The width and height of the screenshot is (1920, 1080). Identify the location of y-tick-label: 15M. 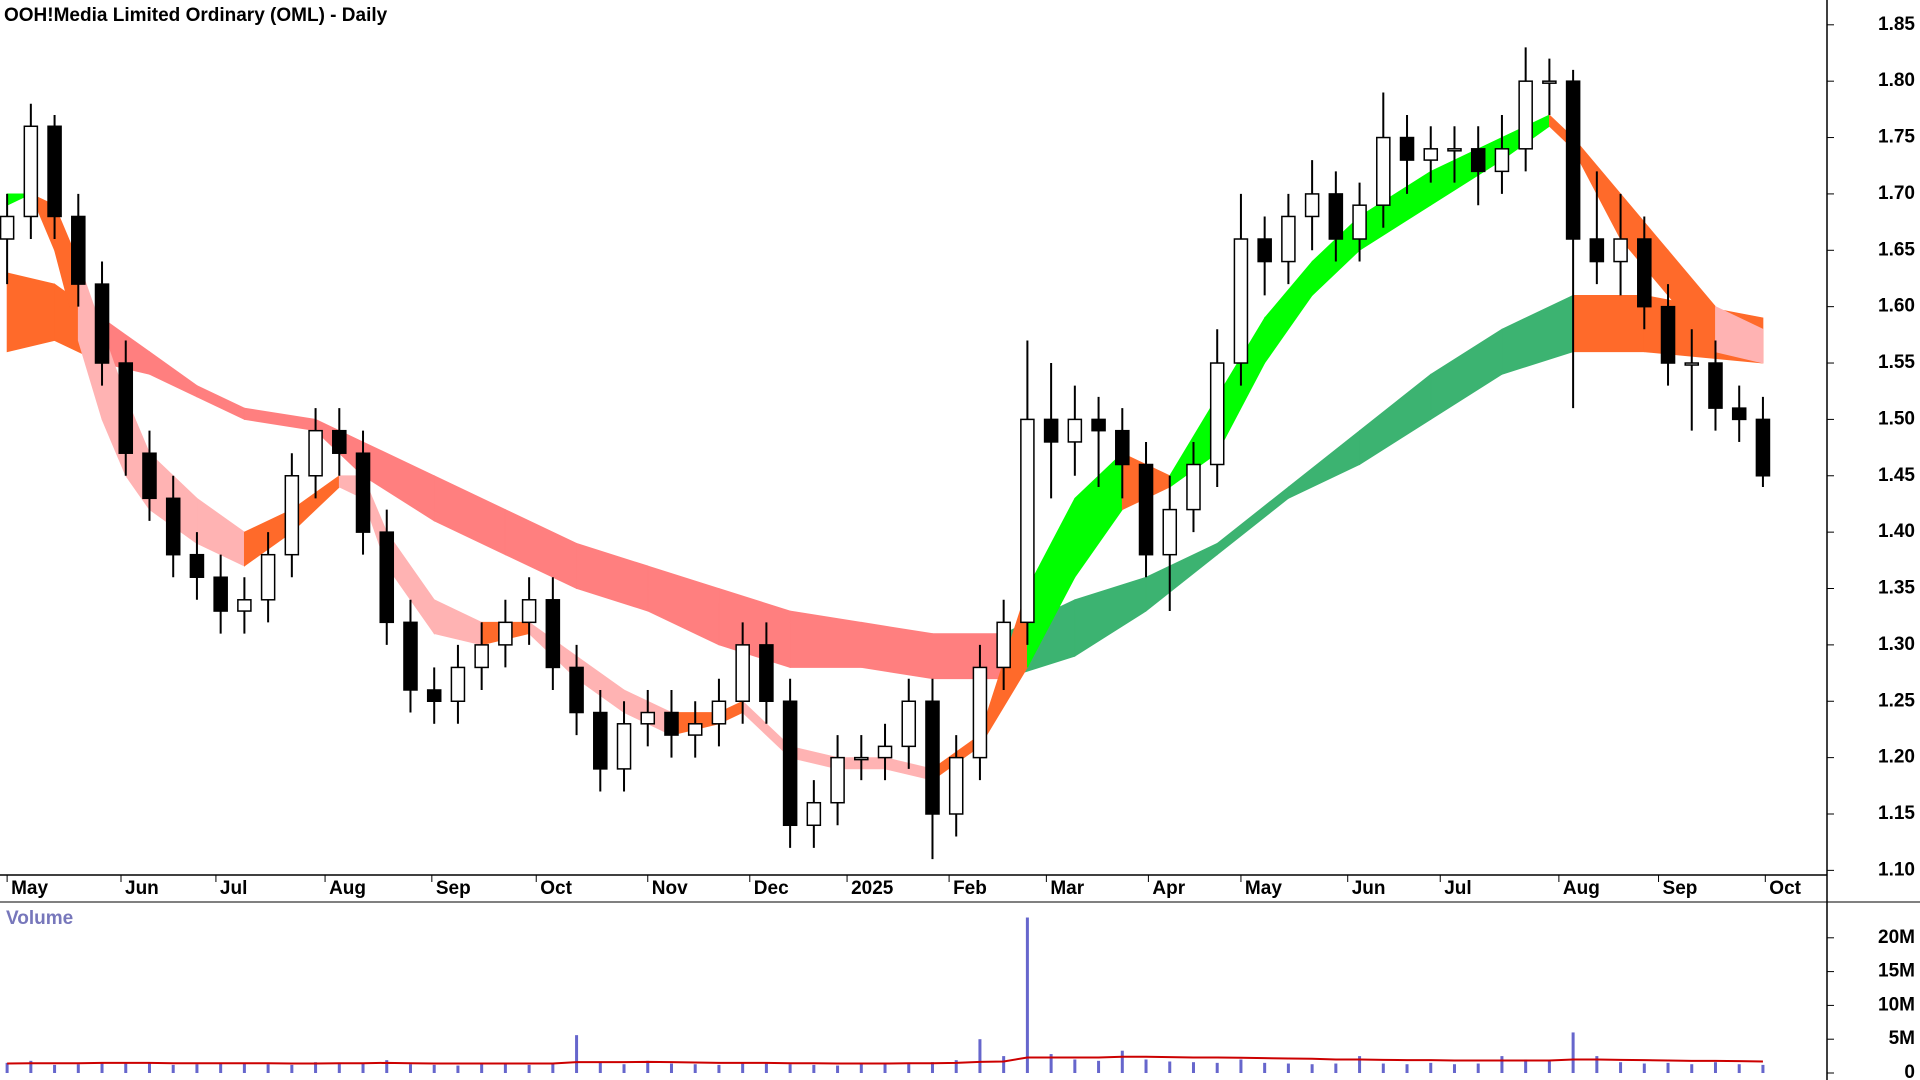
(1896, 971).